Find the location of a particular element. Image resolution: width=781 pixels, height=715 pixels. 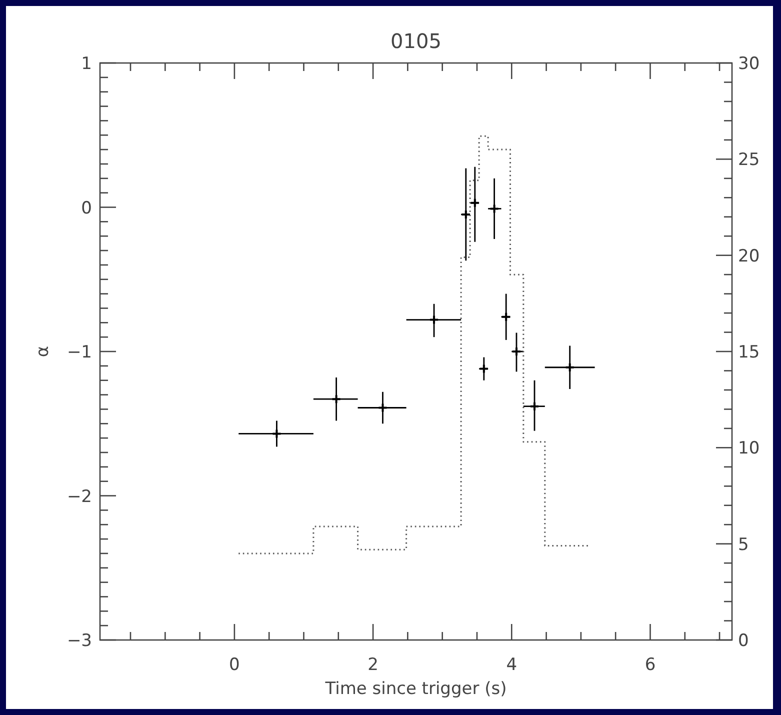

y2-tick-label: 5 is located at coordinates (743, 544).